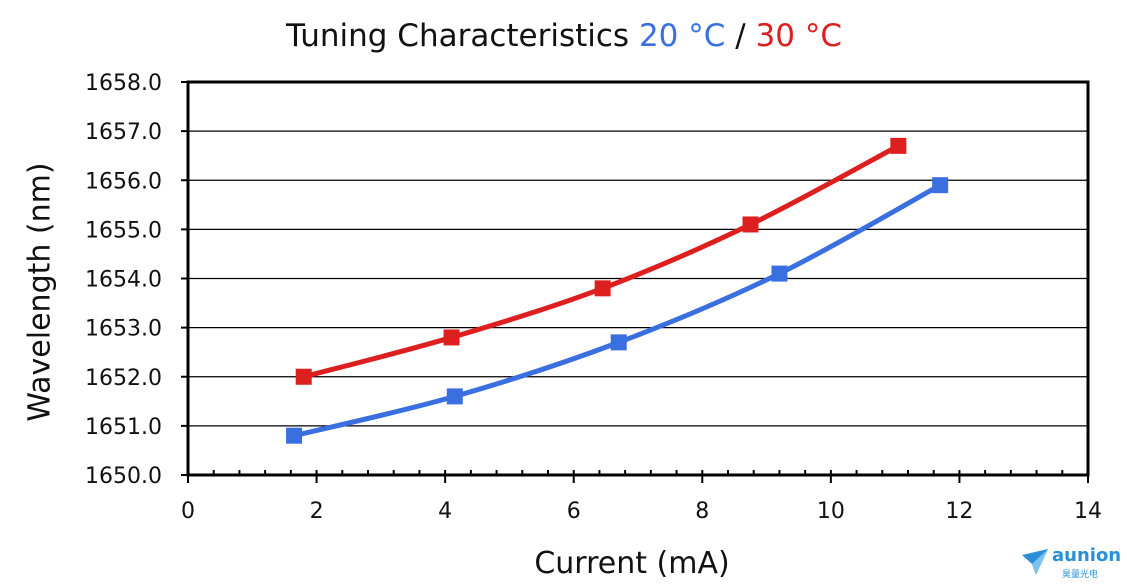 The image size is (1128, 586). Describe the element at coordinates (123, 378) in the screenshot. I see `y-tick-label: 1652.0` at that location.